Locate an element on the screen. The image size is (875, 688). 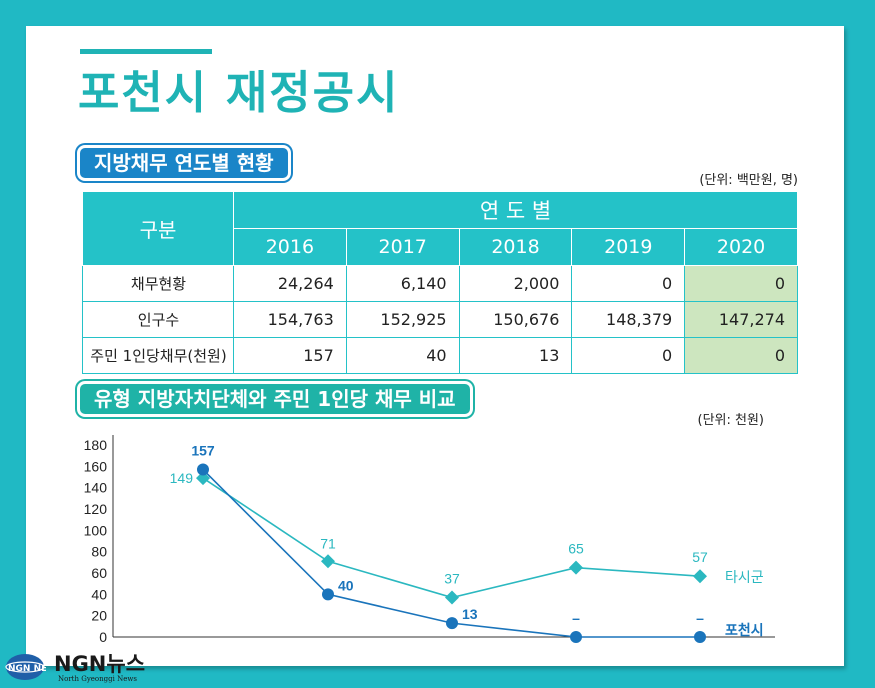
table-cell: 152,925 is located at coordinates (402, 319).